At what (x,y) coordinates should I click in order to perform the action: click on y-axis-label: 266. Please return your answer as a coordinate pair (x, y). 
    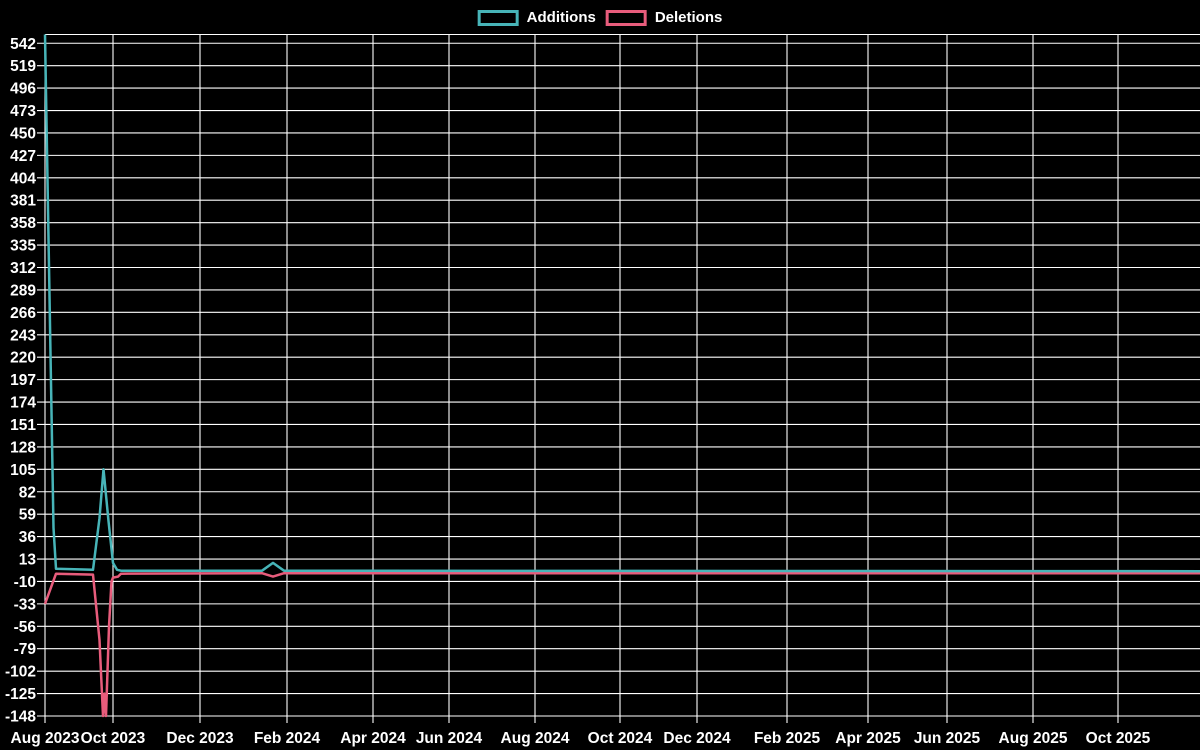
    Looking at the image, I should click on (23, 313).